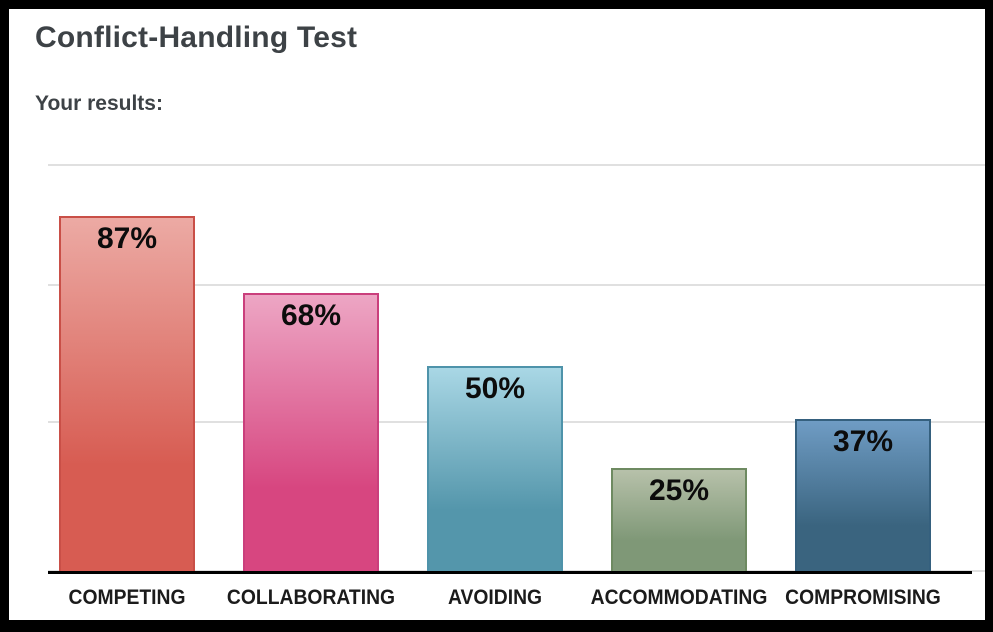 Image resolution: width=993 pixels, height=632 pixels. I want to click on results-subtitle: Your results:, so click(99, 103).